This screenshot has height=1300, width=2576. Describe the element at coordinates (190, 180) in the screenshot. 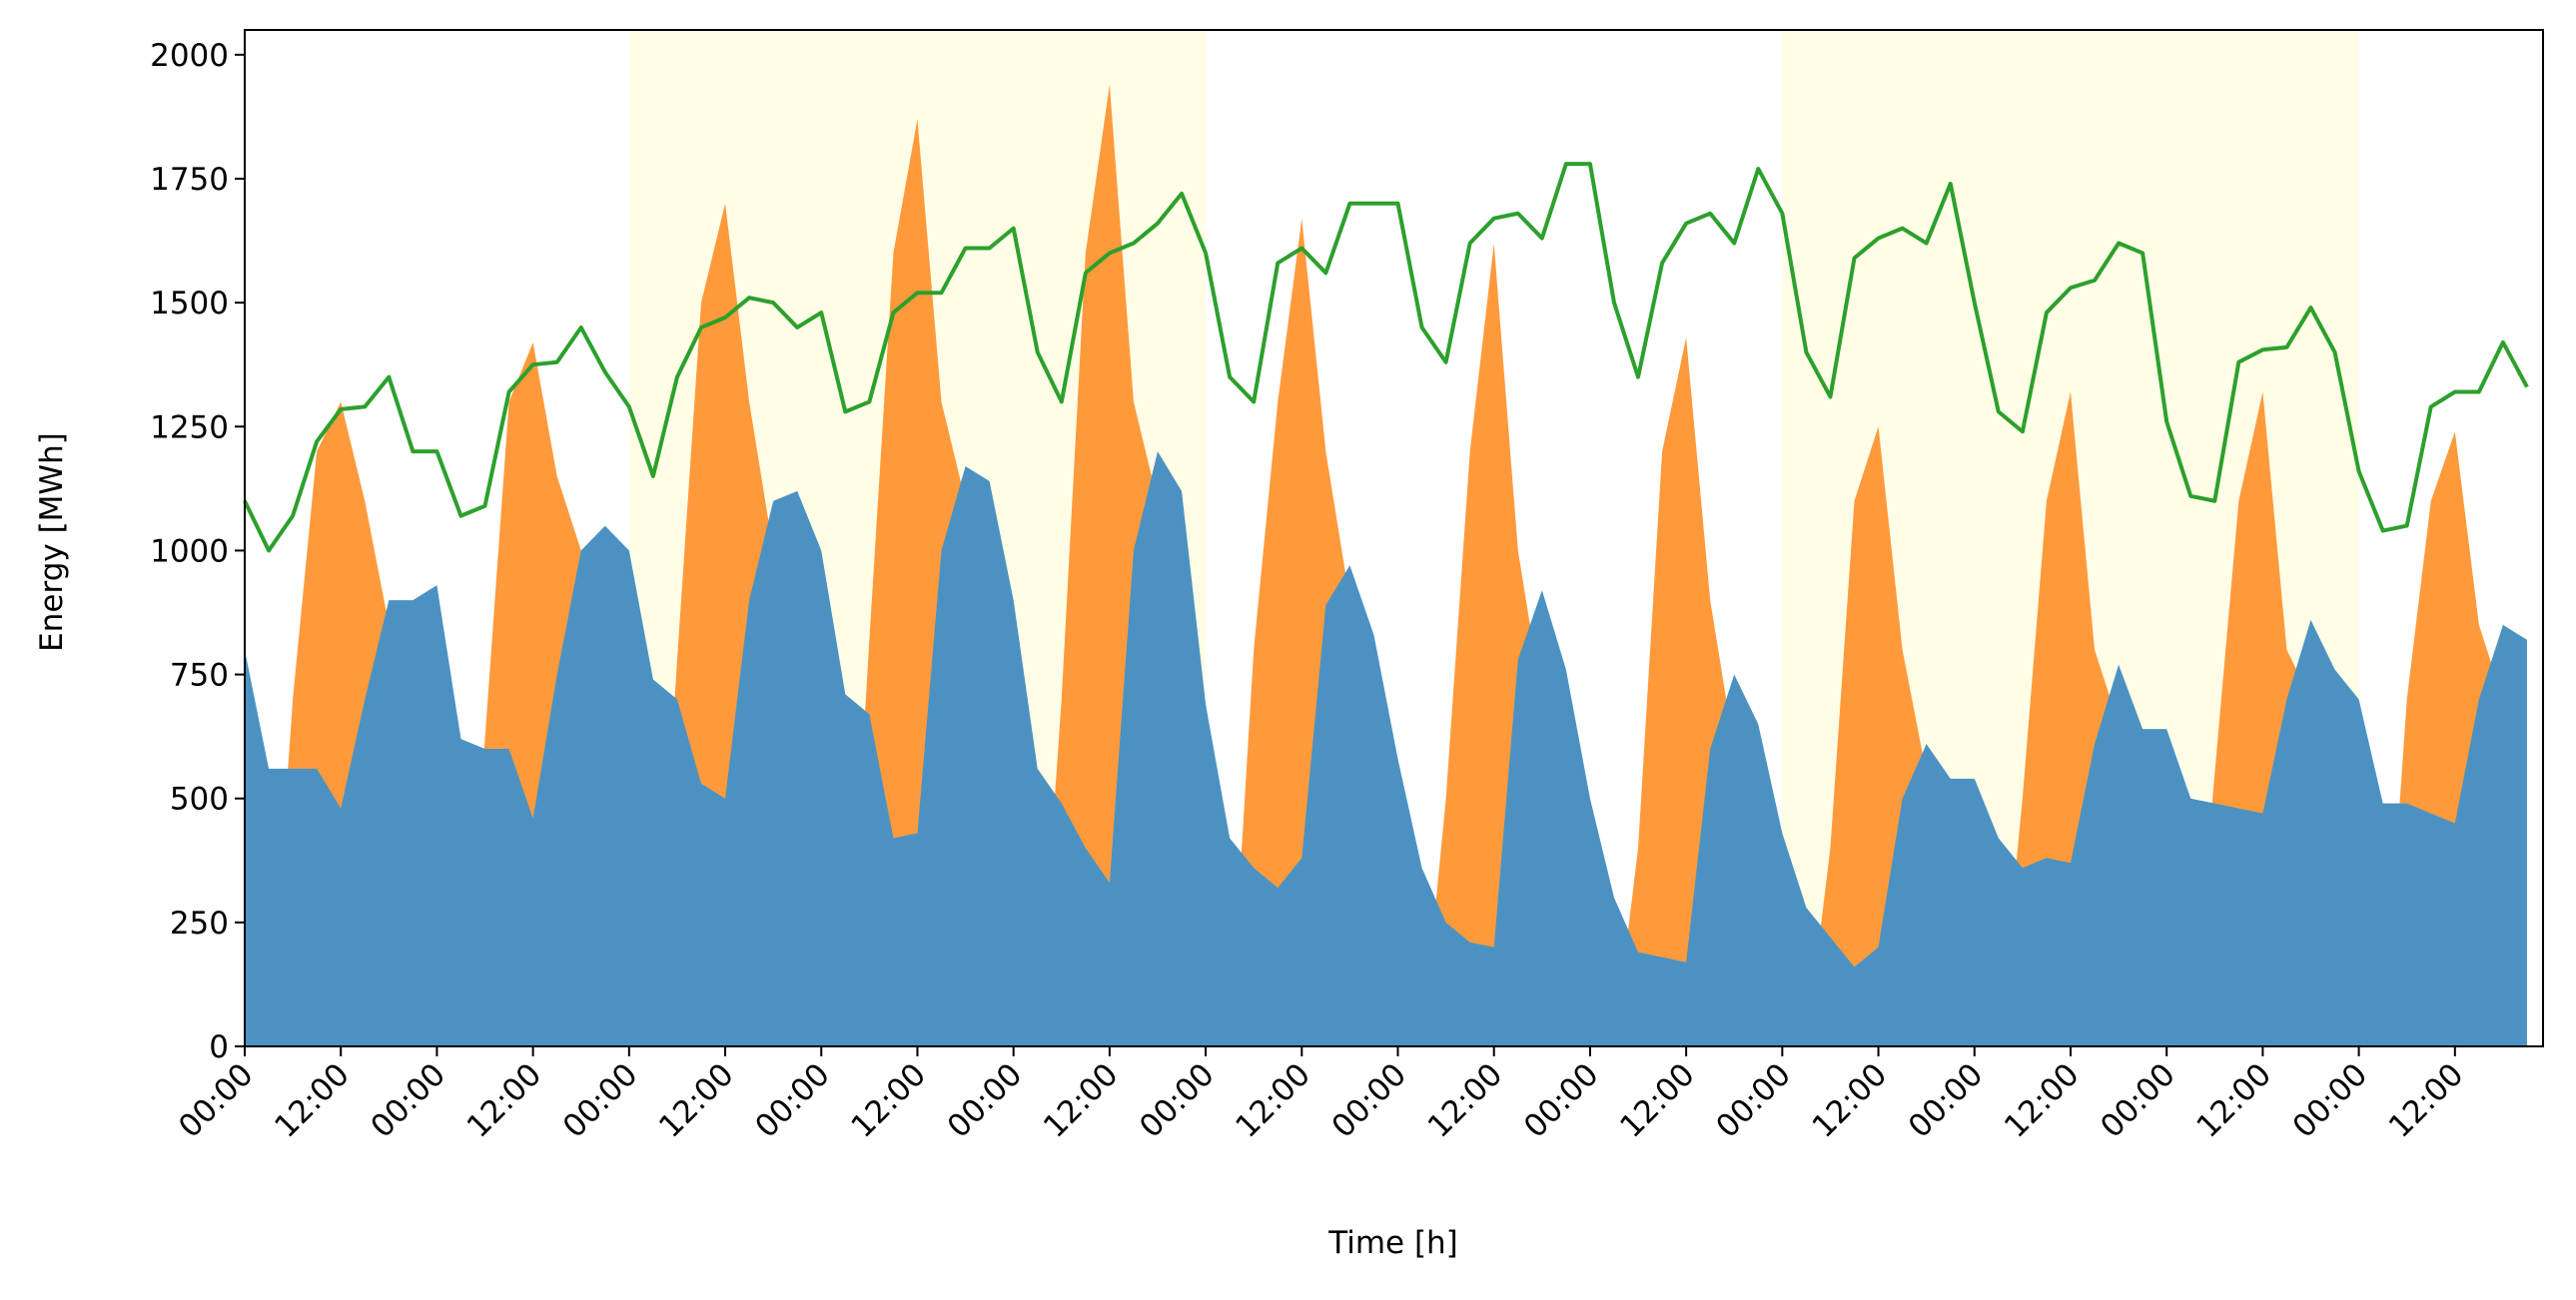

I see `y-tick-label: 1750` at that location.